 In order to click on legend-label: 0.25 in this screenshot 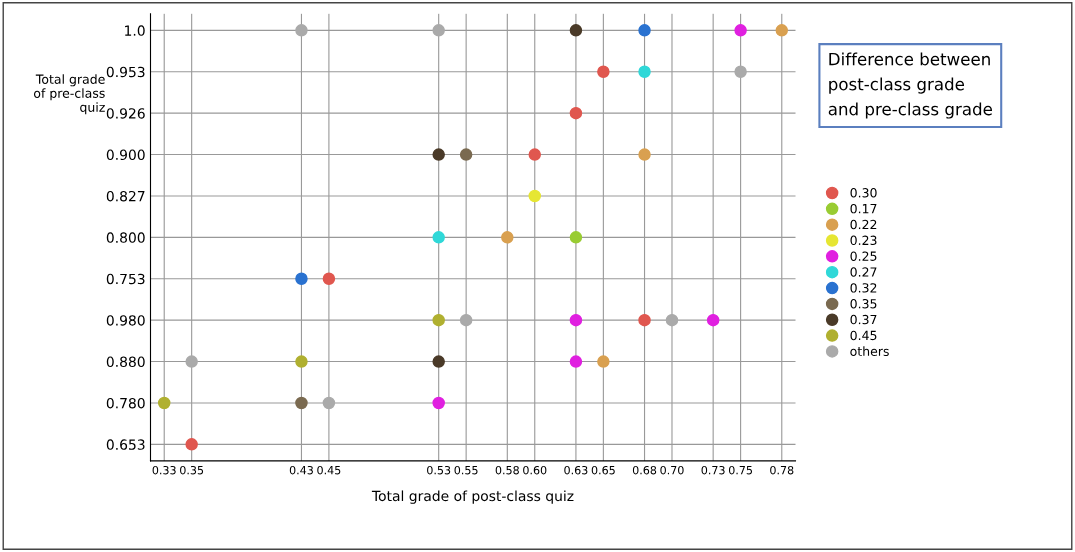, I will do `click(863, 256)`.